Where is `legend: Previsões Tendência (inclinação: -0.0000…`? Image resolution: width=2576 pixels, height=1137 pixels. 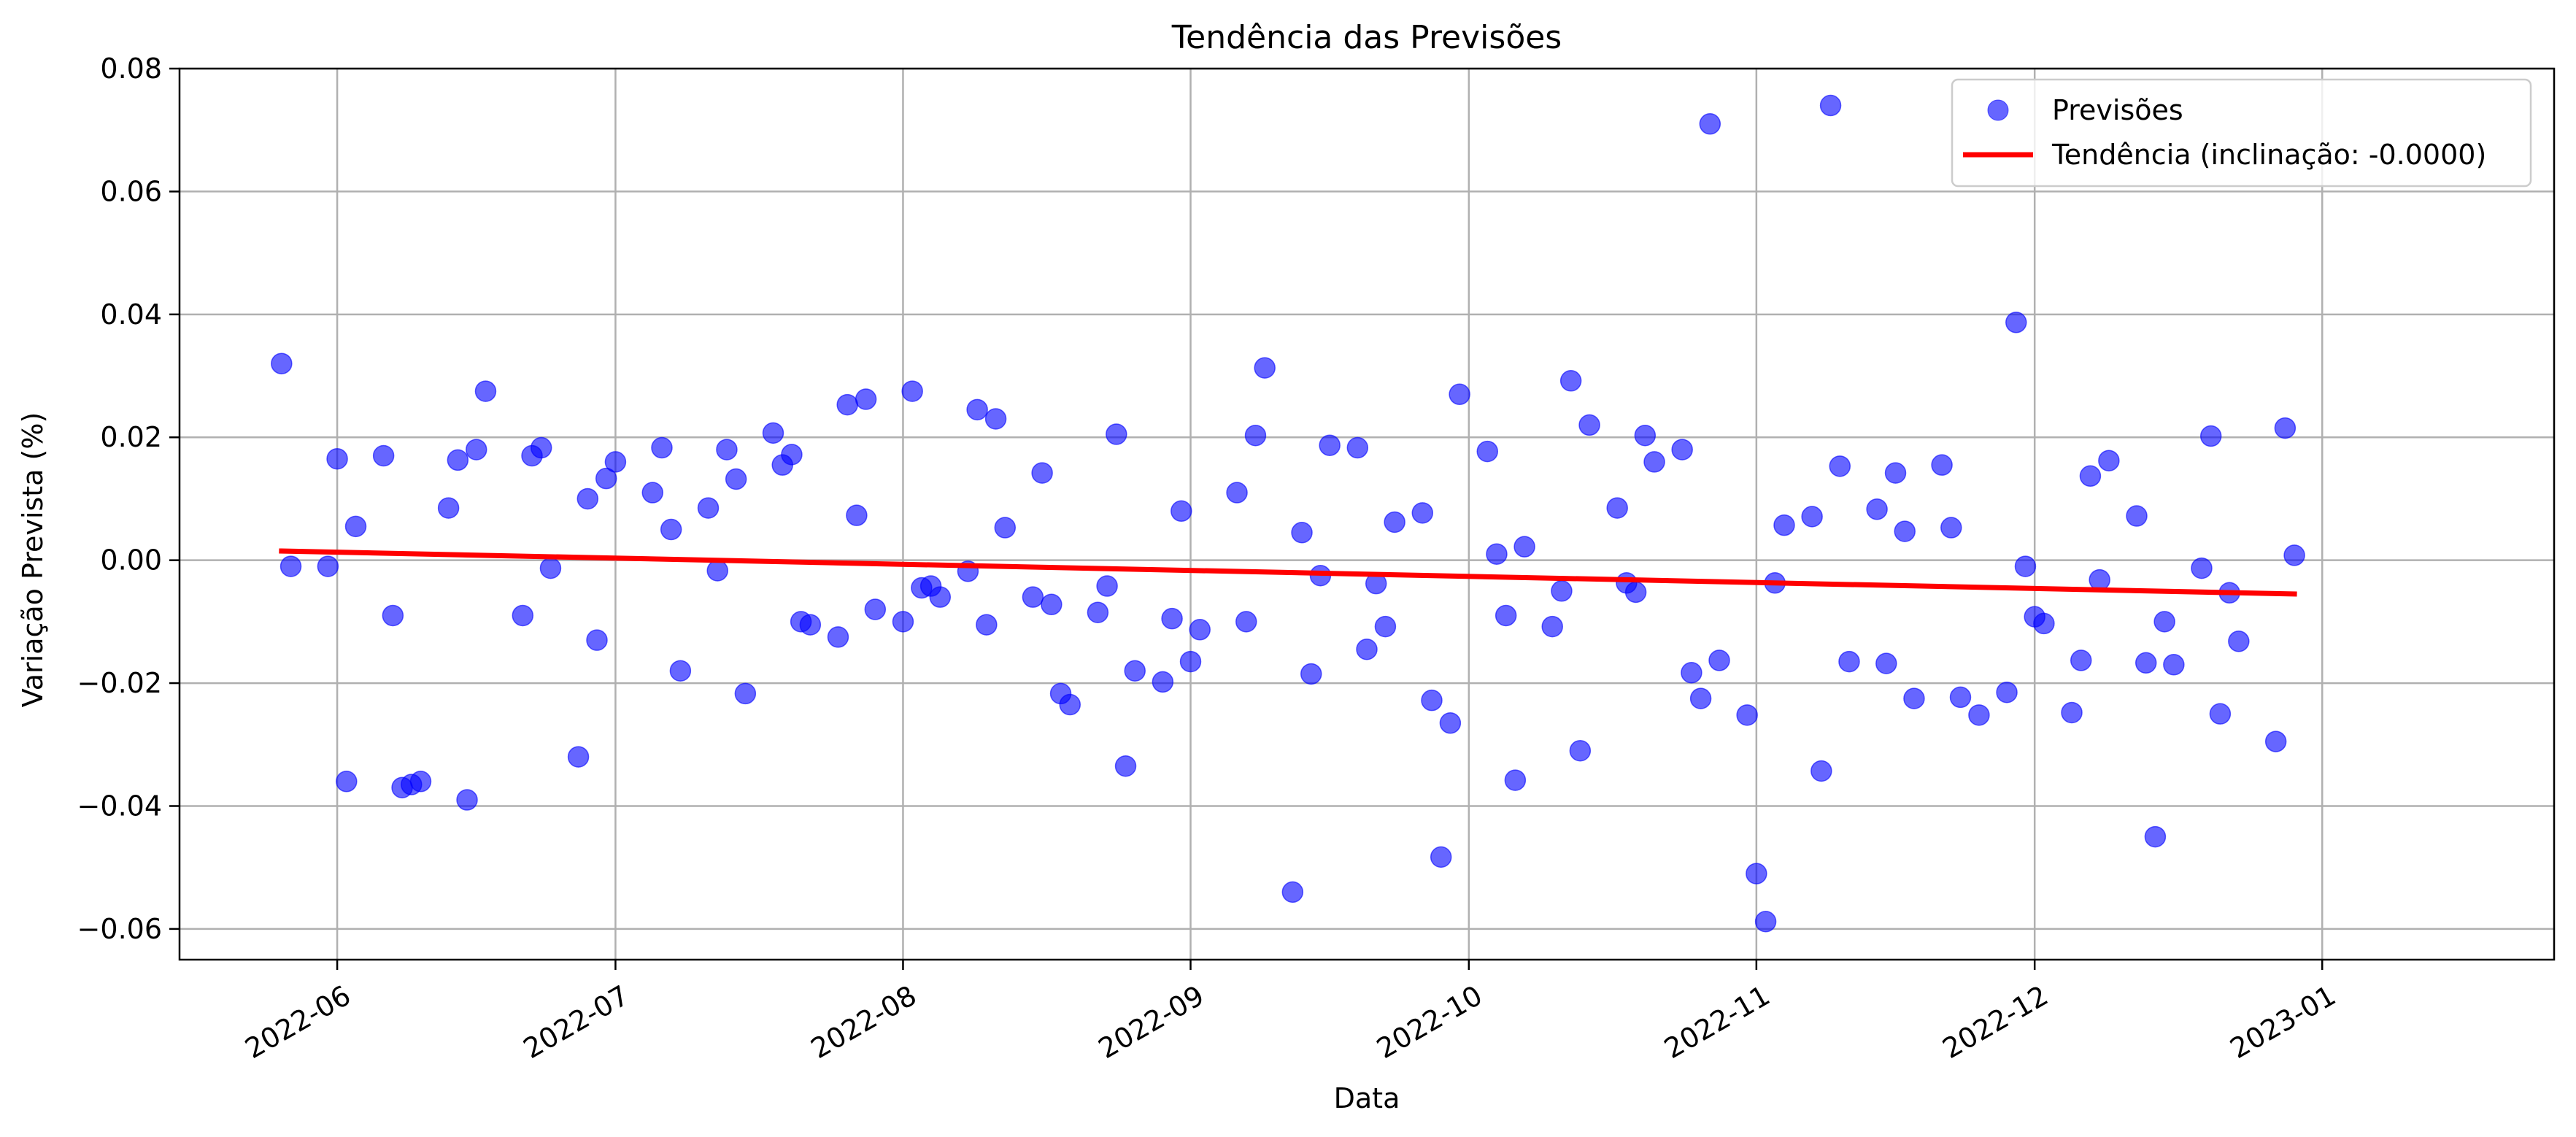 legend: Previsões Tendência (inclinação: -0.0000… is located at coordinates (2241, 133).